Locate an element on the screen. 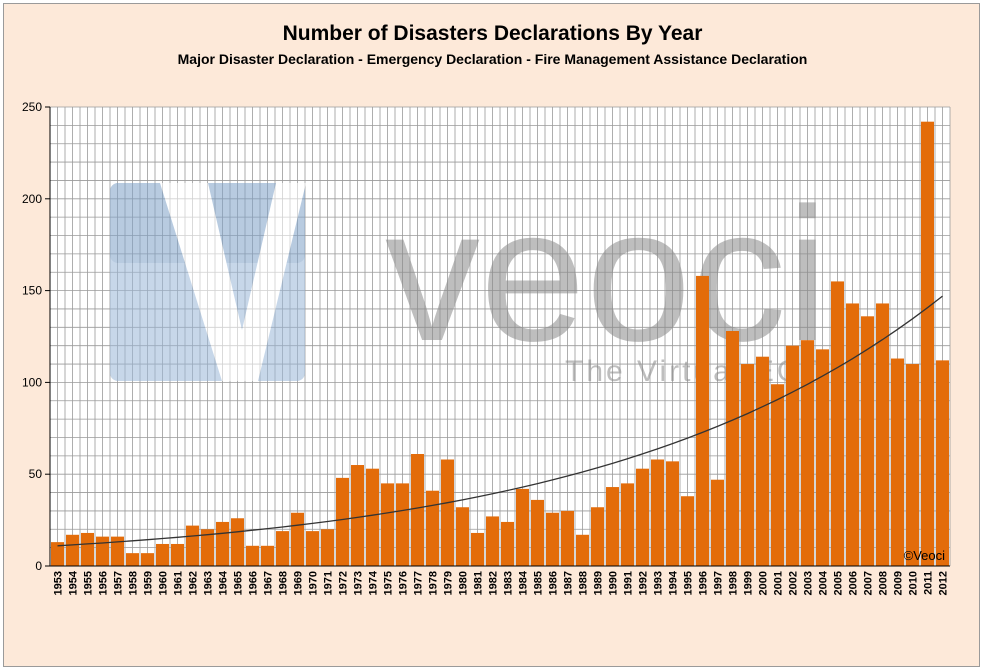  x-tick-label: 2012 is located at coordinates (944, 583).